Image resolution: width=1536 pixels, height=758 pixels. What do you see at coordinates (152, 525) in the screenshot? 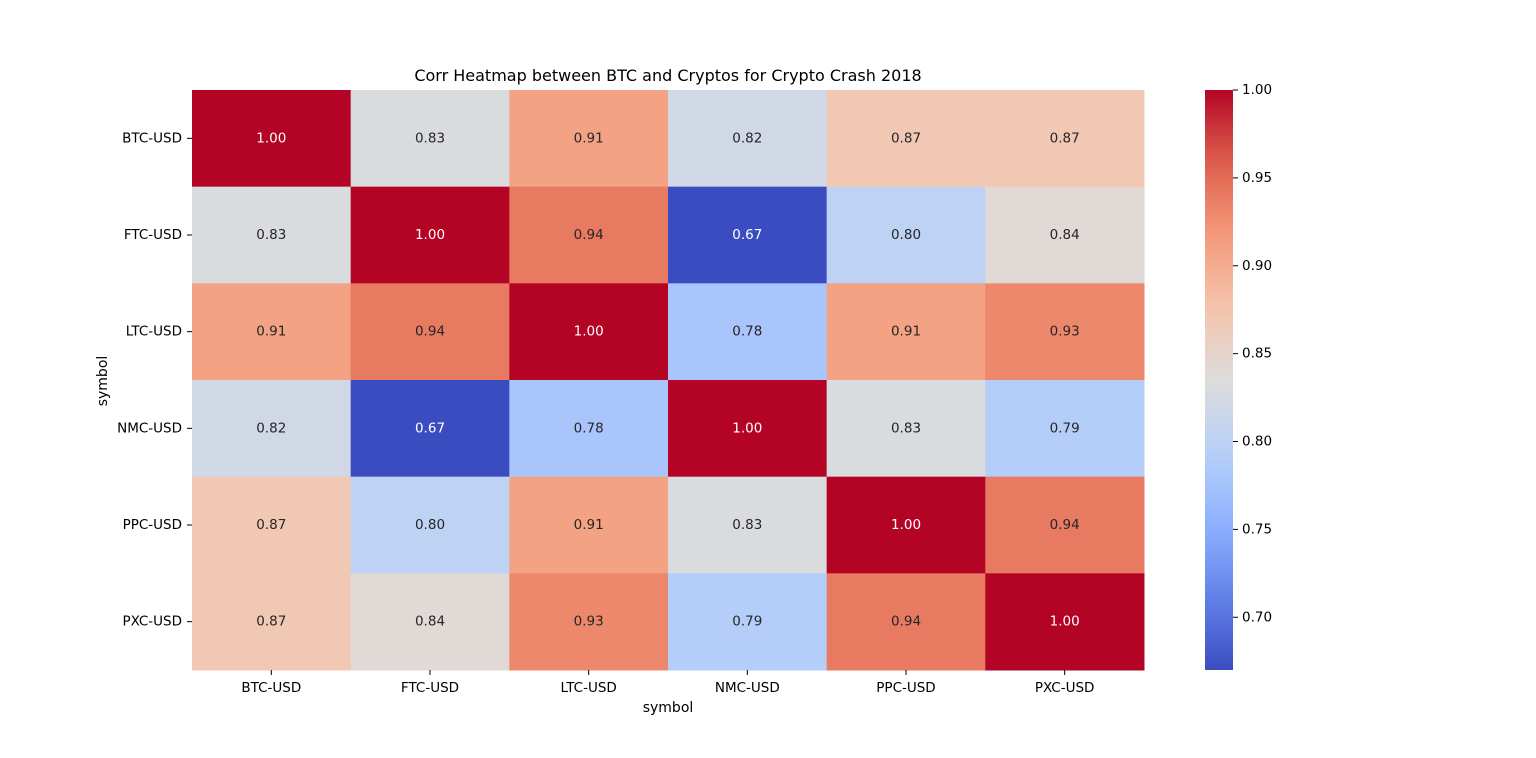
I see `y-tick-label: PPC-USD` at bounding box center [152, 525].